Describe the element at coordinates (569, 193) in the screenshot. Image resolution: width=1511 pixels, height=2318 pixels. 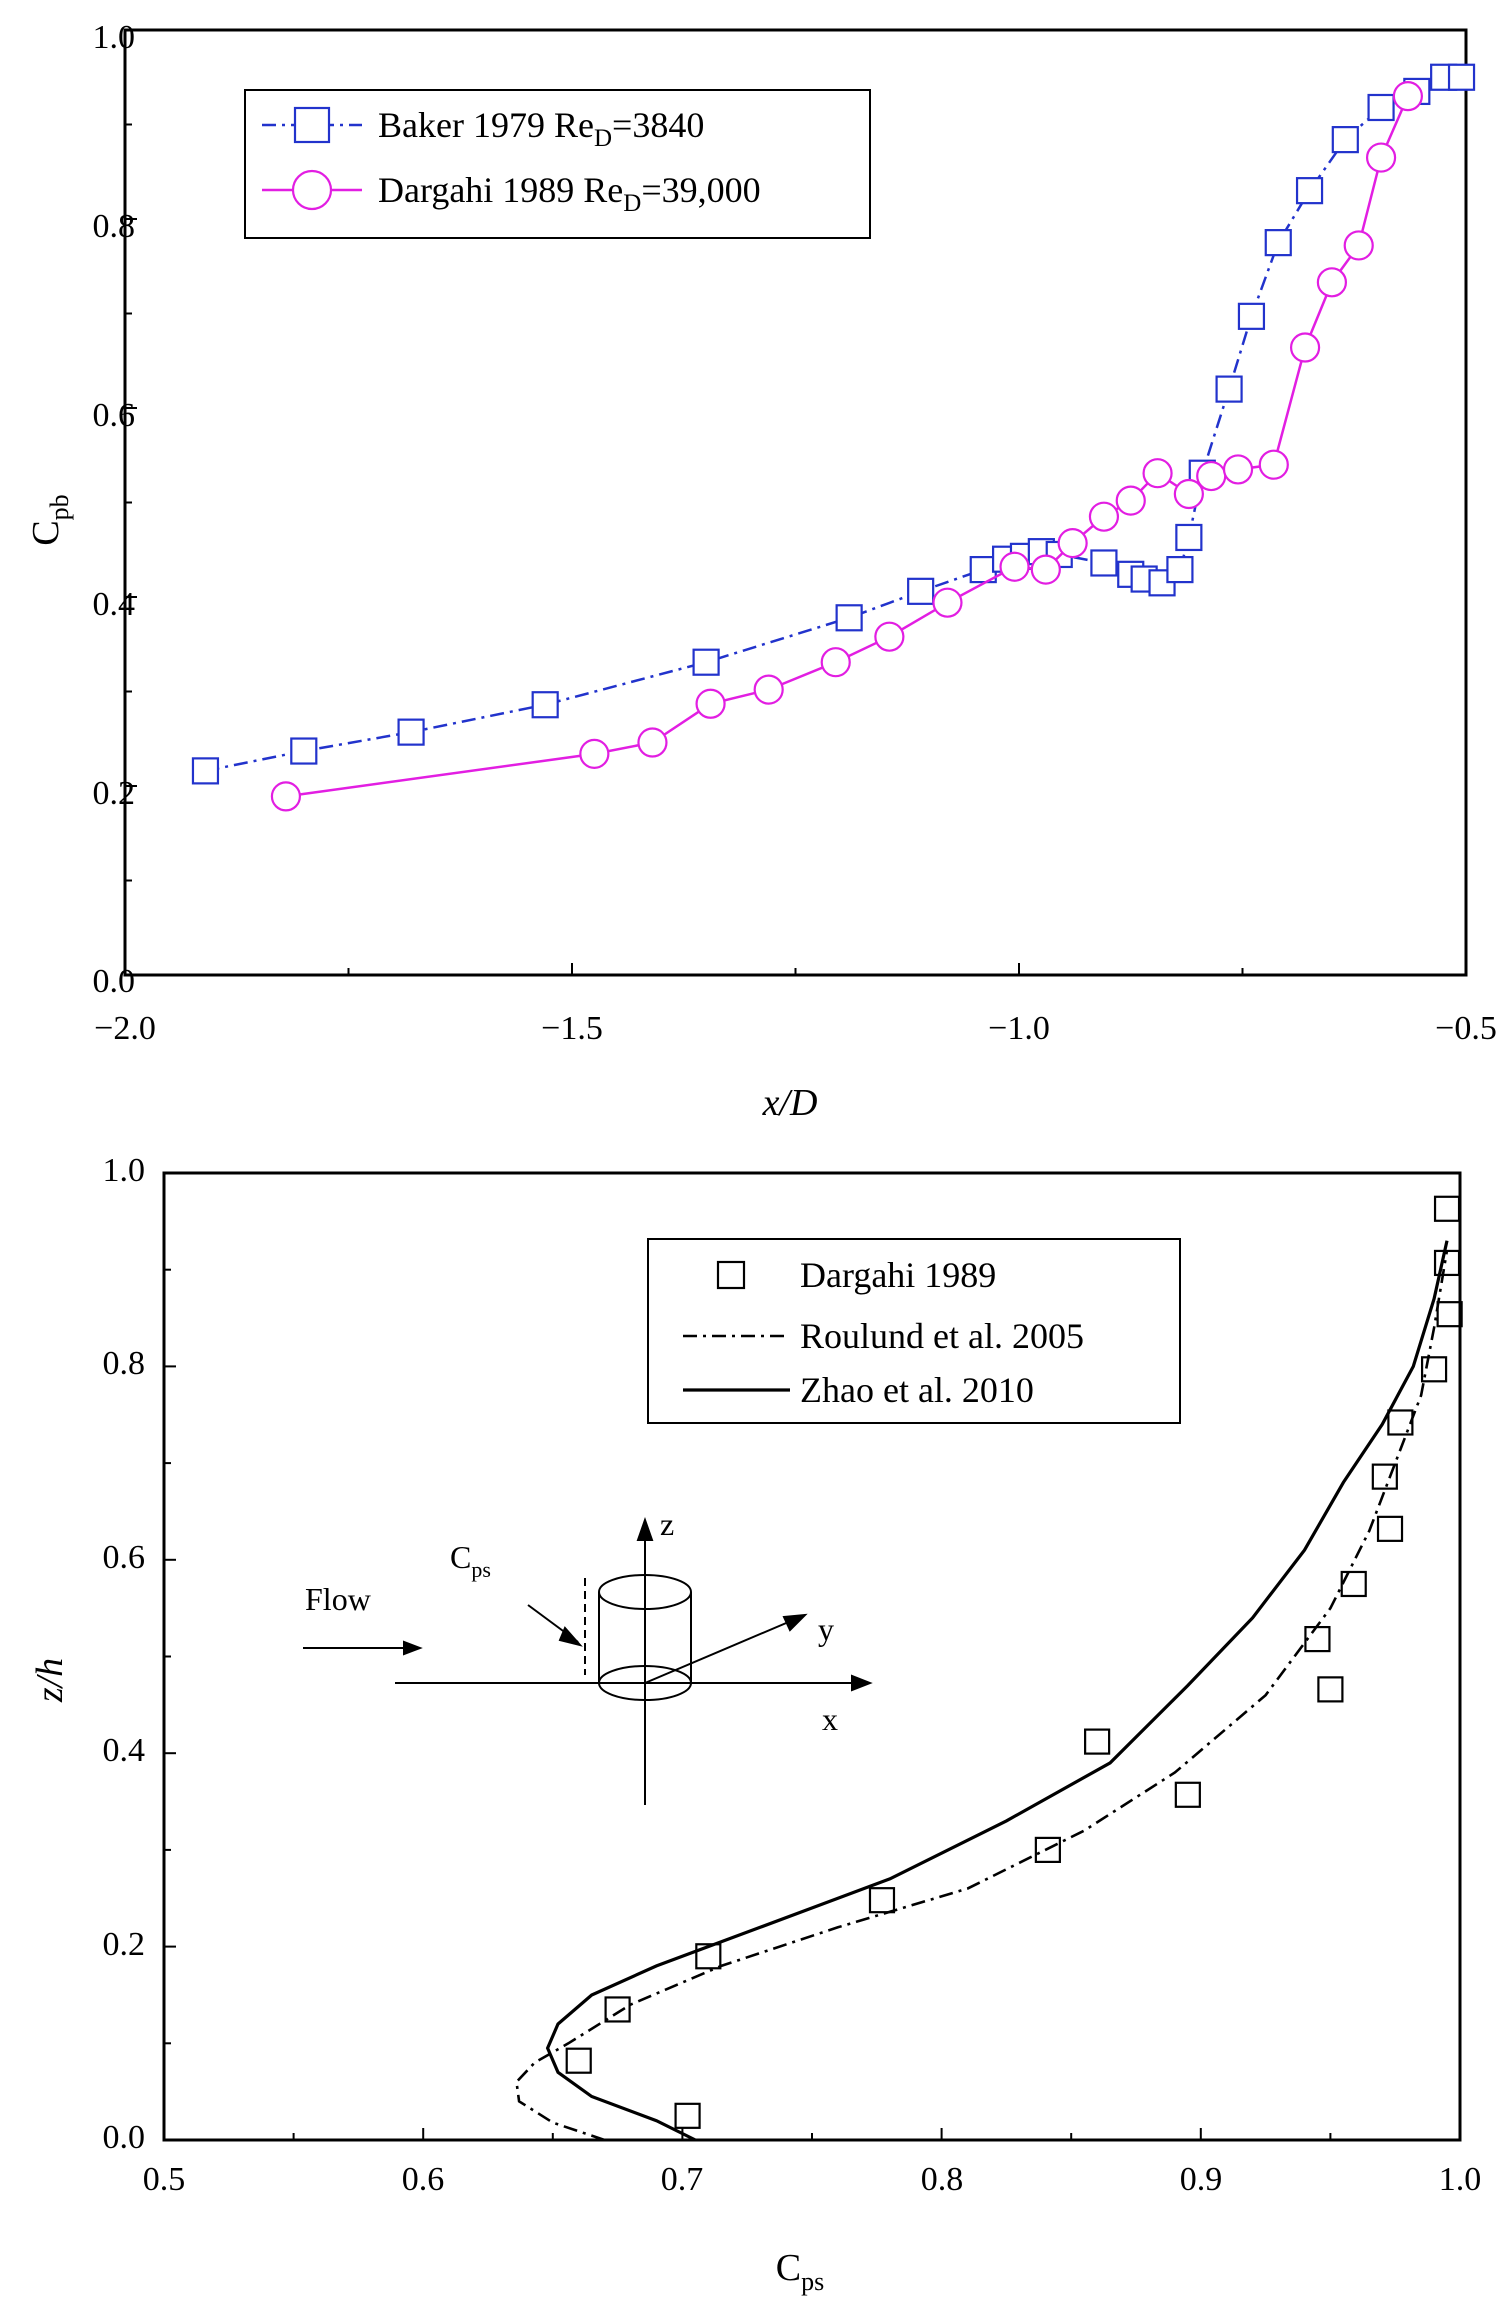
I see `legend-label-dargahi: Dargahi 1989 ReD=39,000` at that location.